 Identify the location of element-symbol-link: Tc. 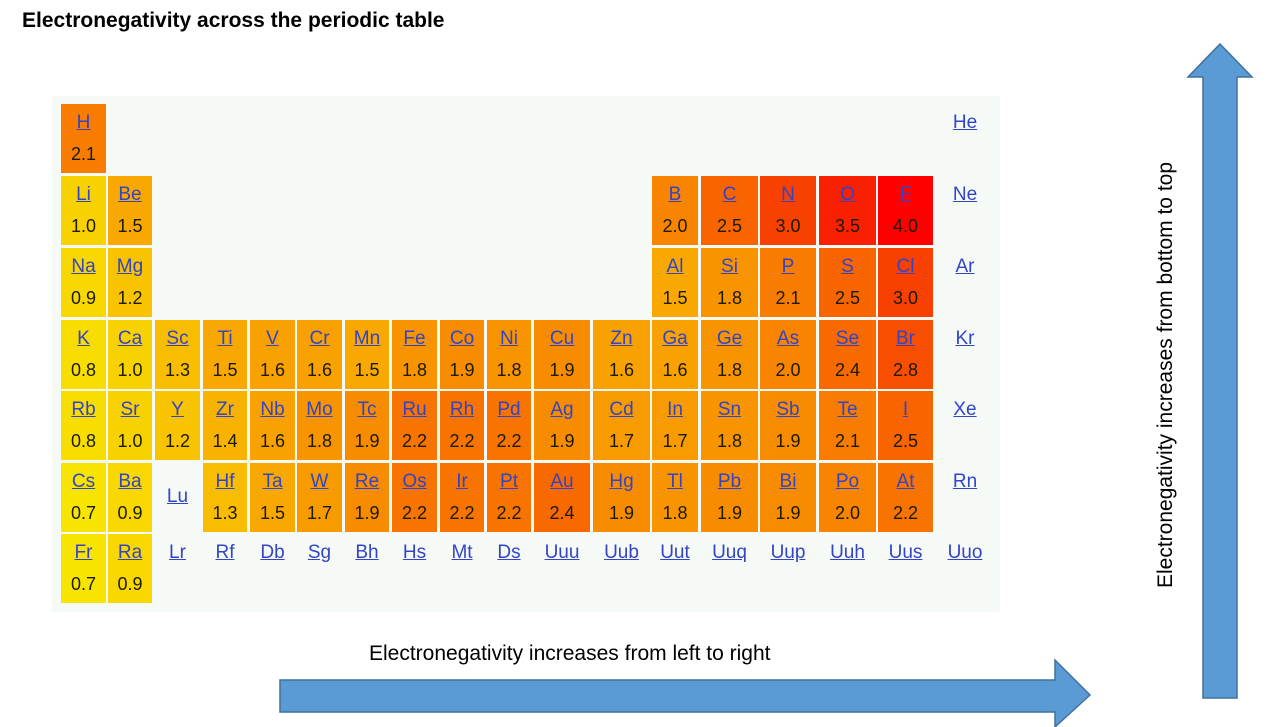
(367, 409).